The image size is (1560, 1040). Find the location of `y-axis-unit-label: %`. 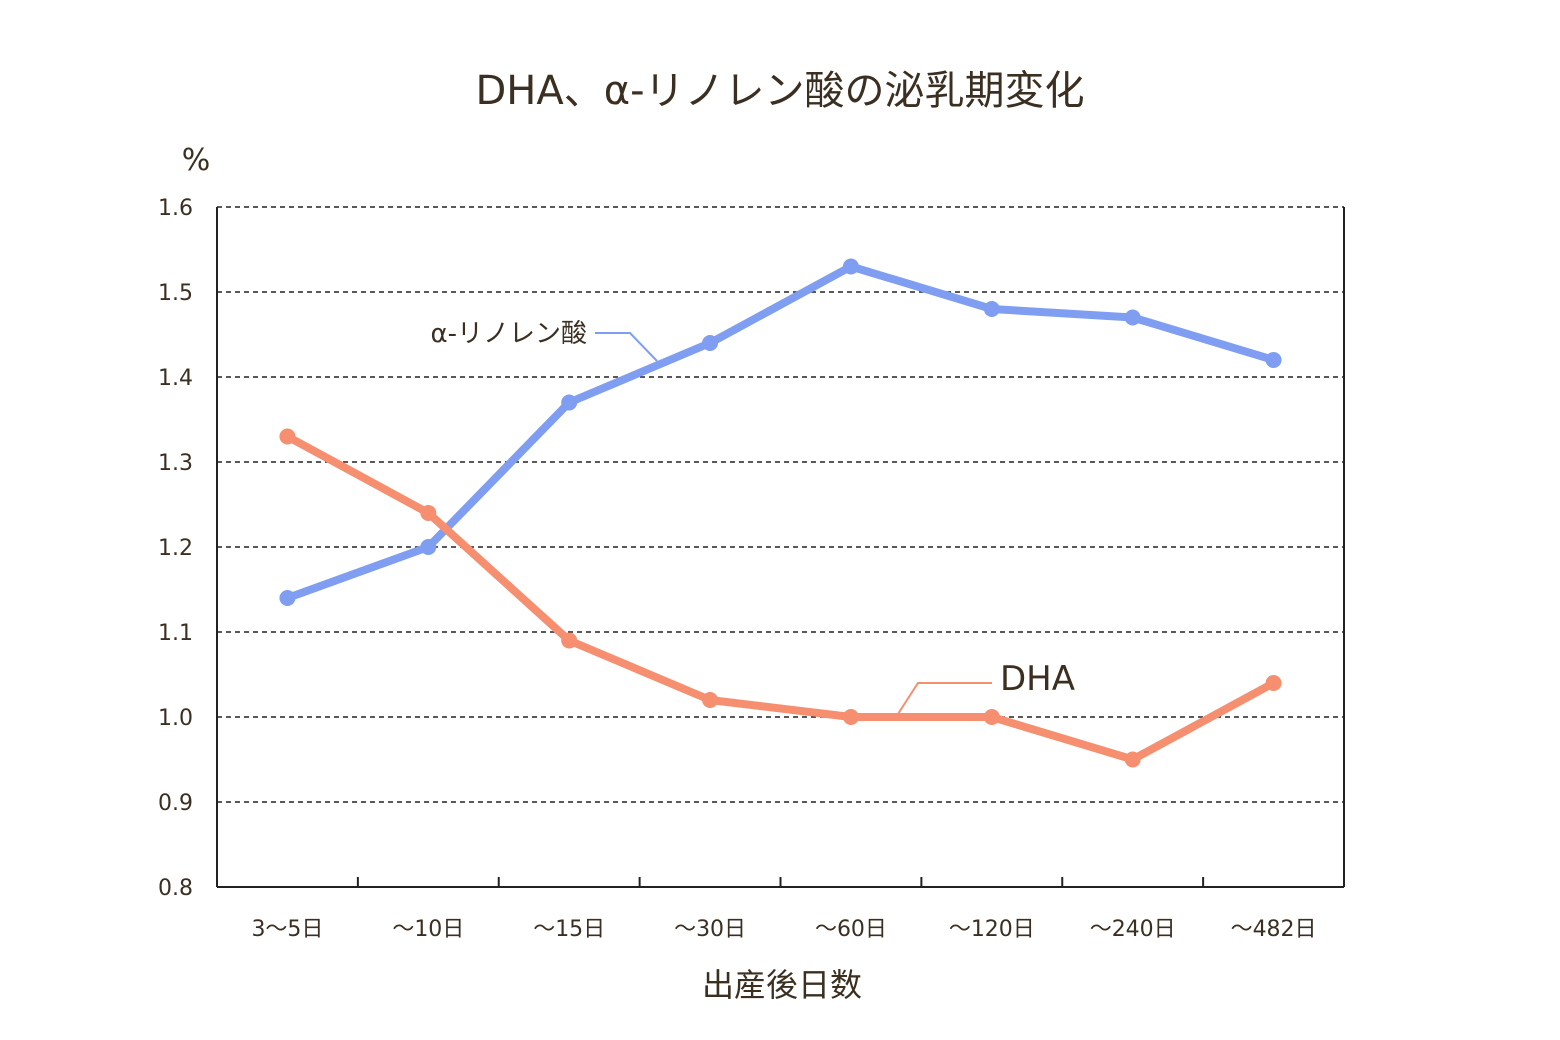

y-axis-unit-label: % is located at coordinates (196, 160).